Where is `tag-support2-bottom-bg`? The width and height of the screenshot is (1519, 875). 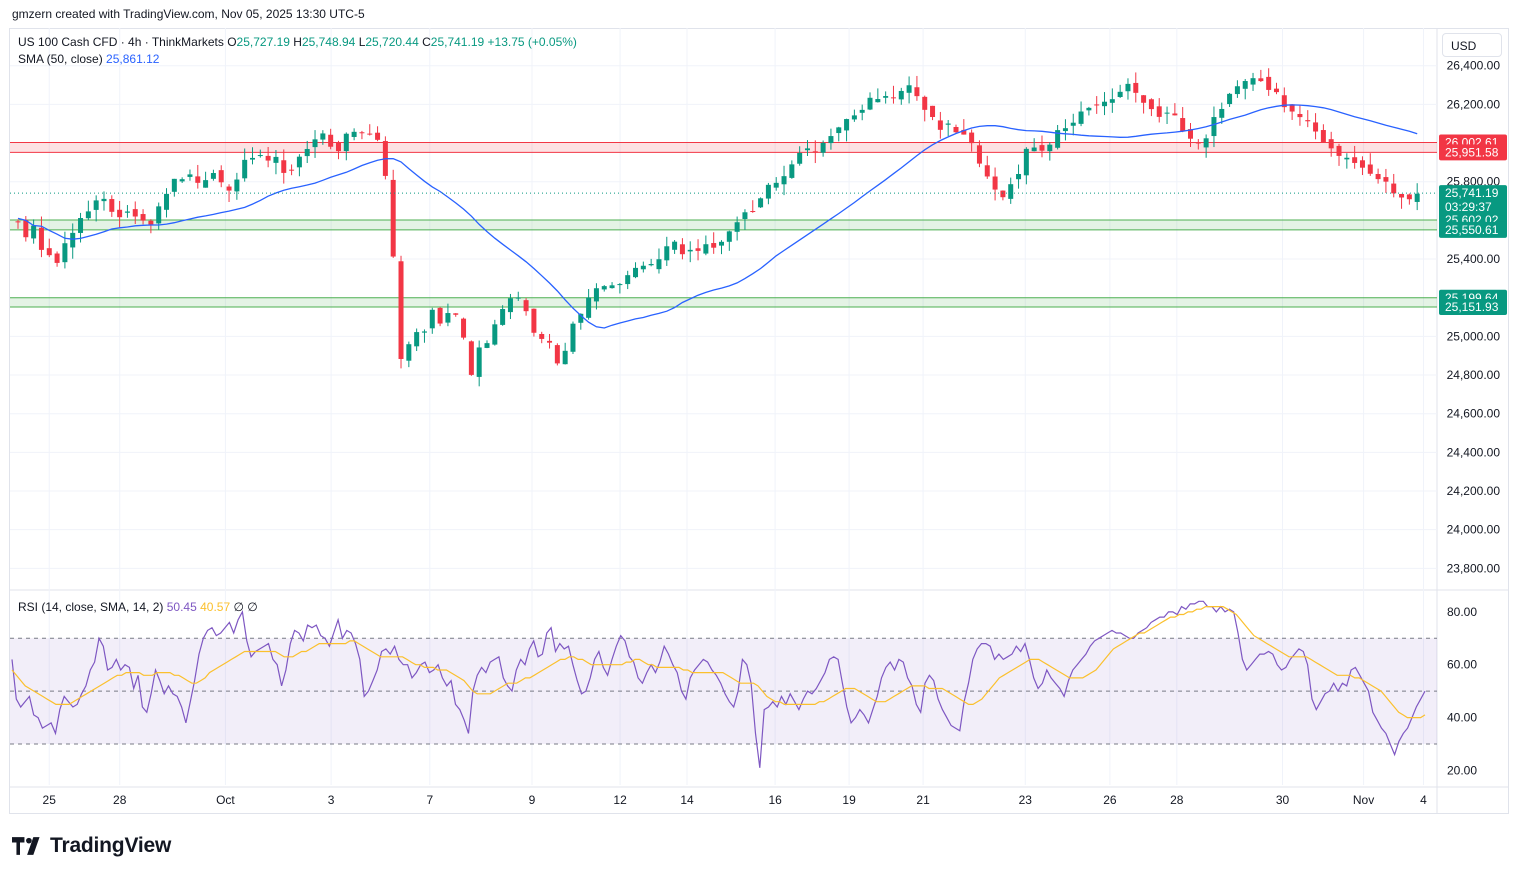
tag-support2-bottom-bg is located at coordinates (1473, 306).